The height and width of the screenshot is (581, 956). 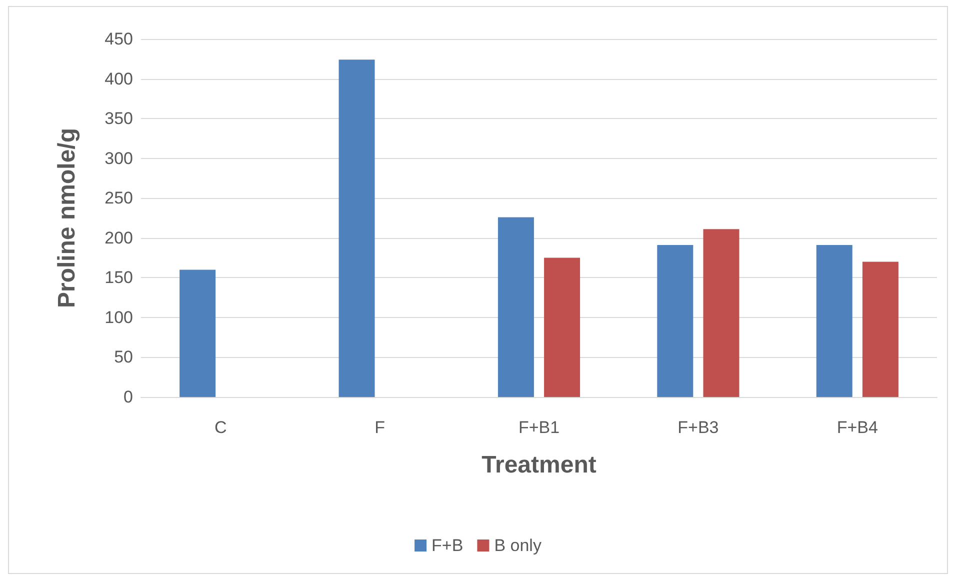 What do you see at coordinates (67, 218) in the screenshot?
I see `y-axis-title: Proline nmole/g` at bounding box center [67, 218].